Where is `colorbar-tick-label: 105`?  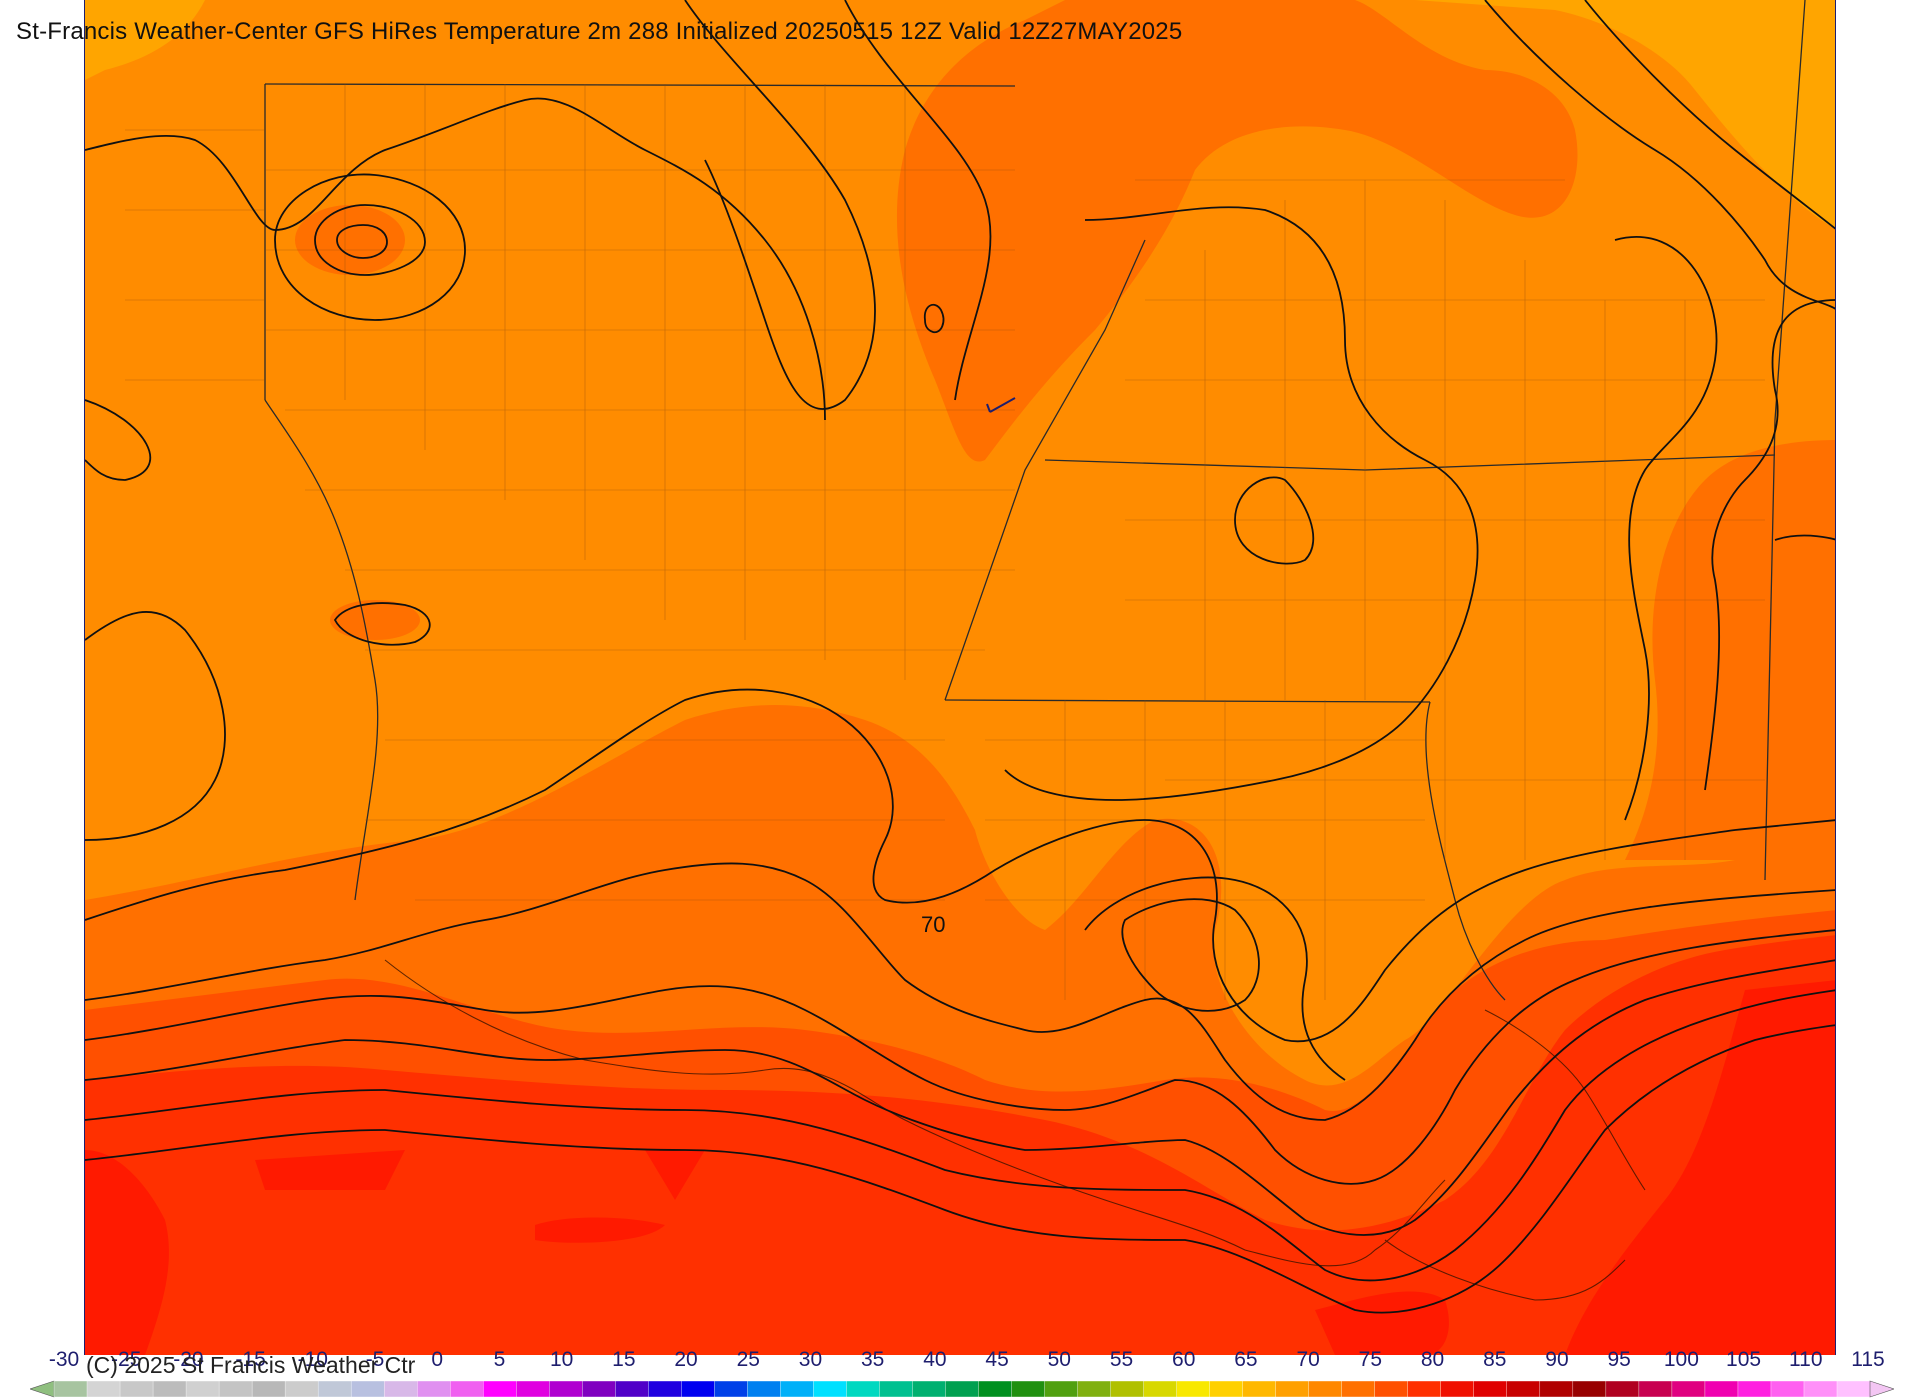 colorbar-tick-label: 105 is located at coordinates (1744, 1359).